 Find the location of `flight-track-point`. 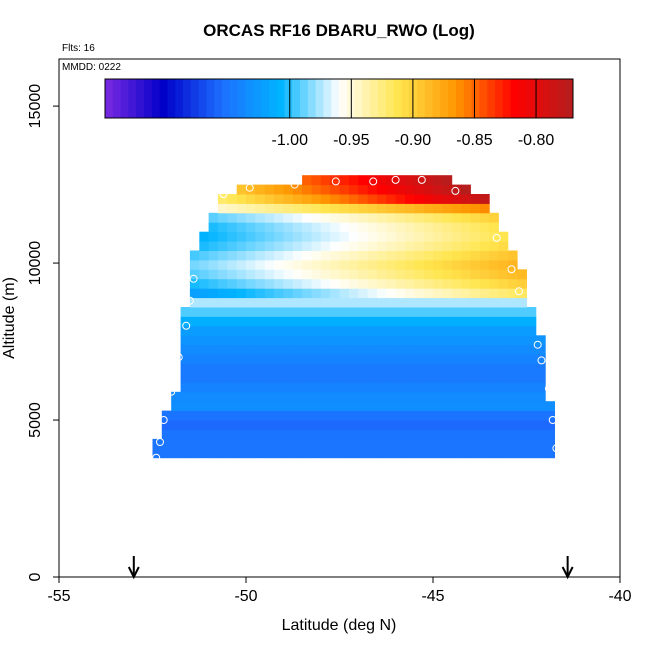

flight-track-point is located at coordinates (455, 190).